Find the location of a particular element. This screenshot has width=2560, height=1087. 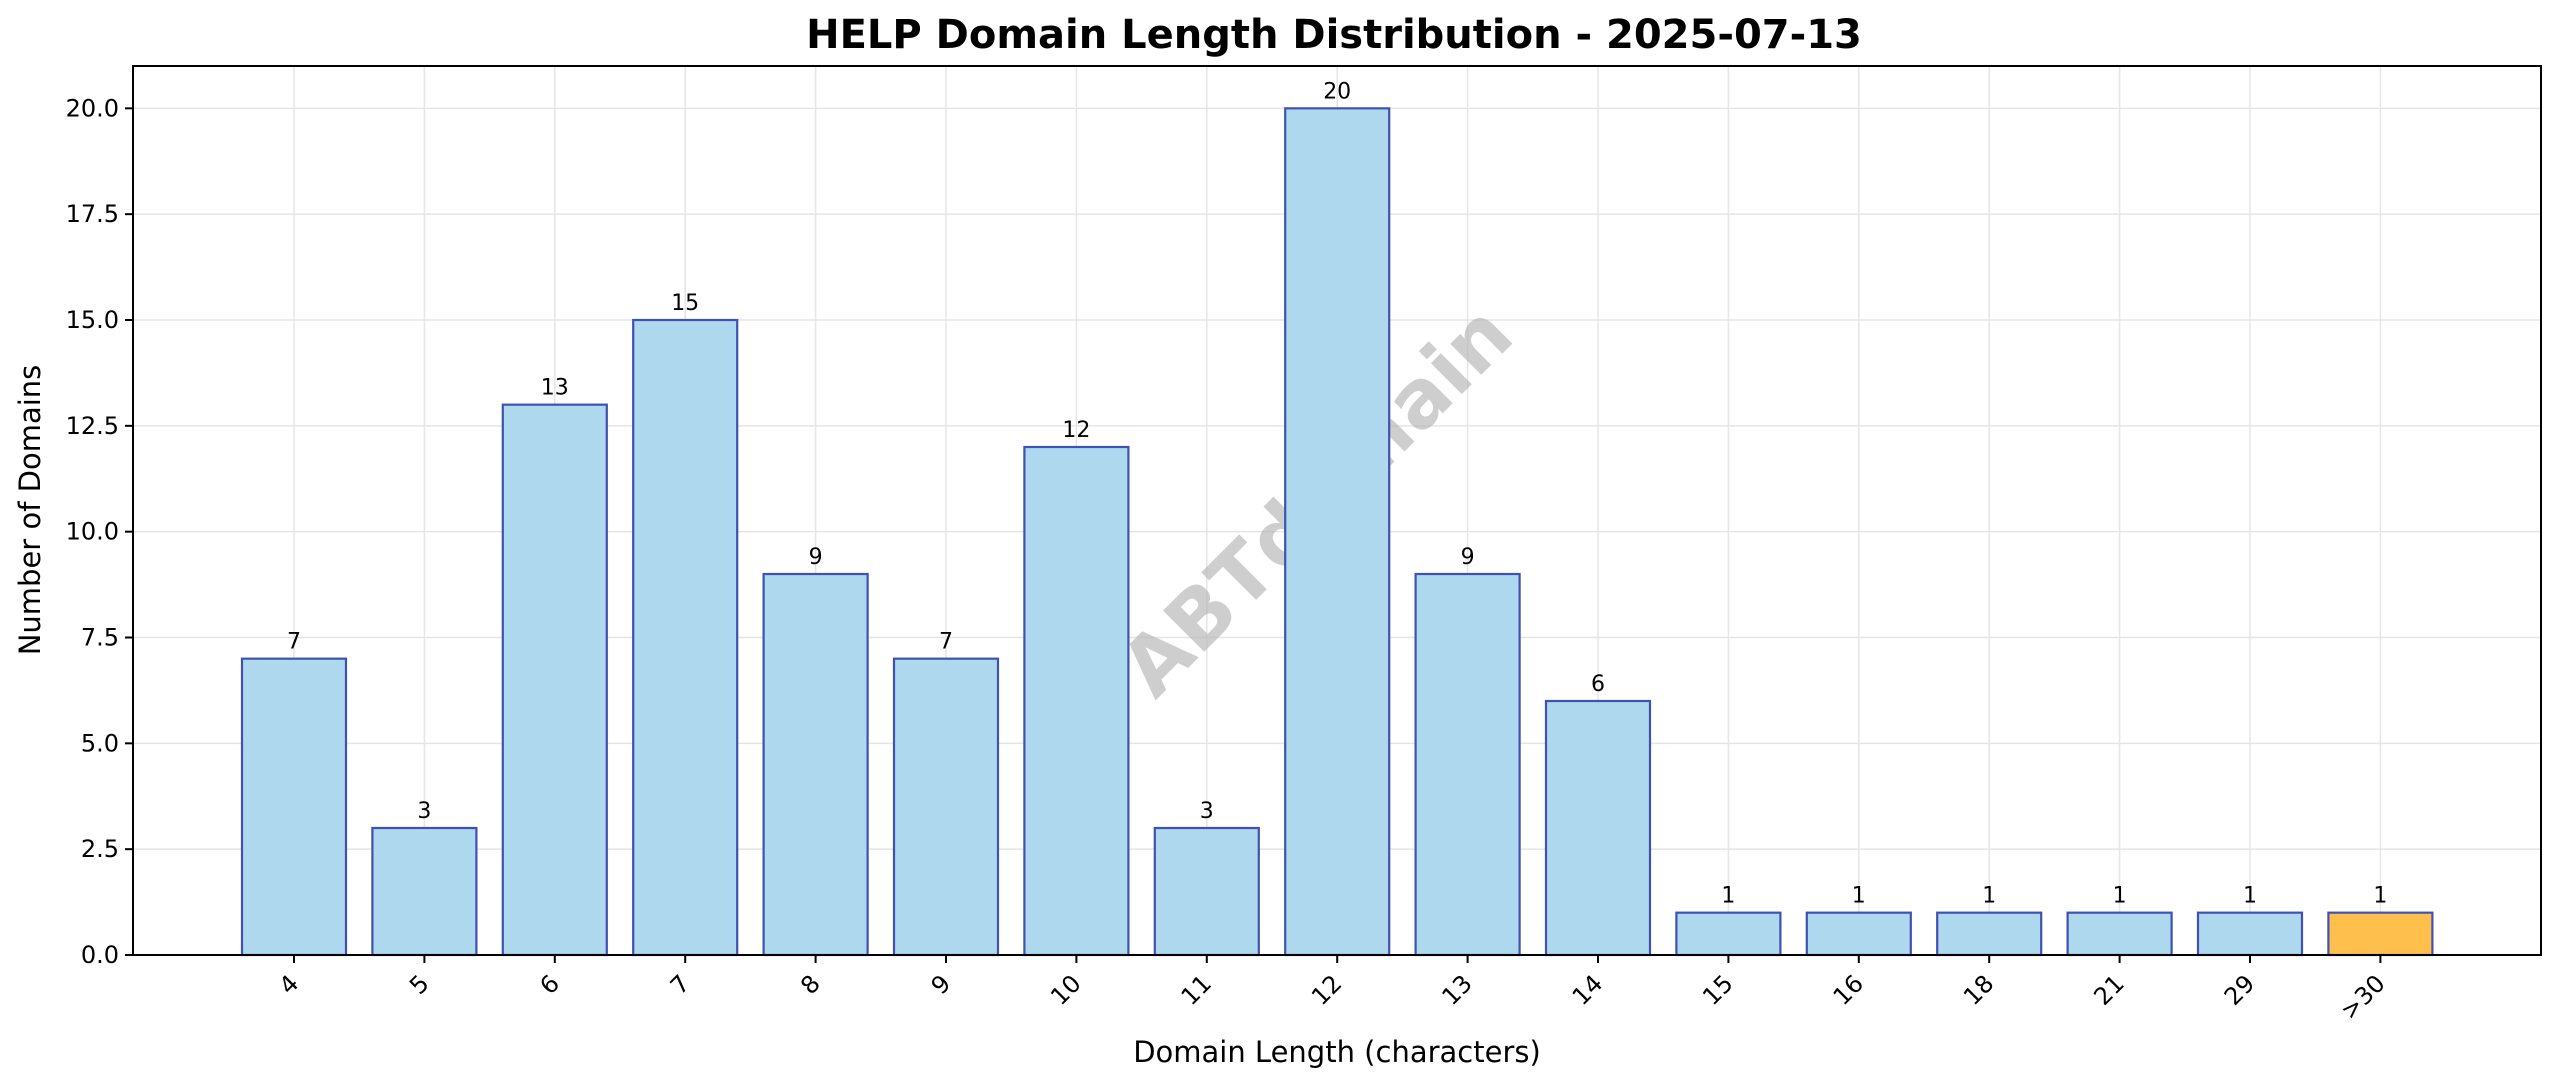

y-axis-ticks: 0.0 2.5 5.0 7.5 10.0 12.5 15.0 17.5 20.0 is located at coordinates (99, 531).